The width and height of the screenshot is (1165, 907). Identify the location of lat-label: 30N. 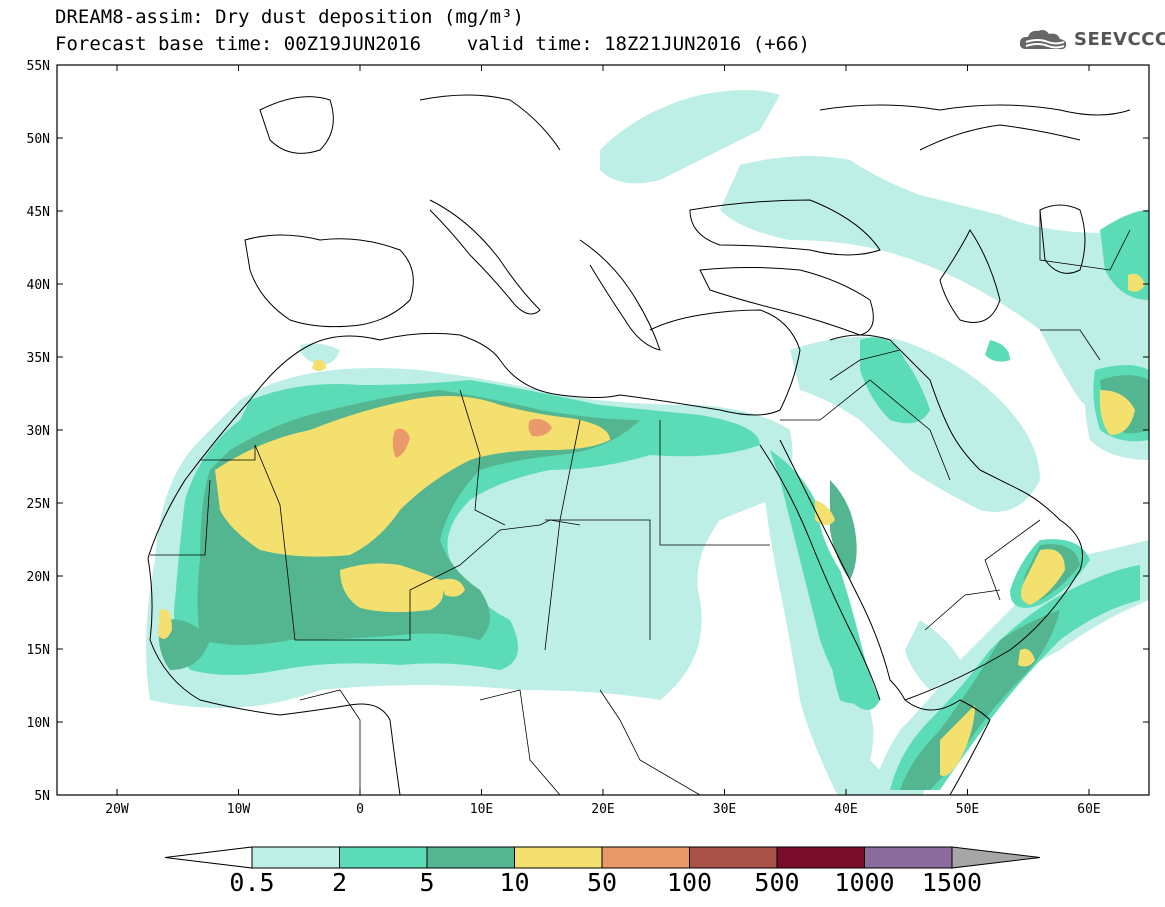
(38, 431).